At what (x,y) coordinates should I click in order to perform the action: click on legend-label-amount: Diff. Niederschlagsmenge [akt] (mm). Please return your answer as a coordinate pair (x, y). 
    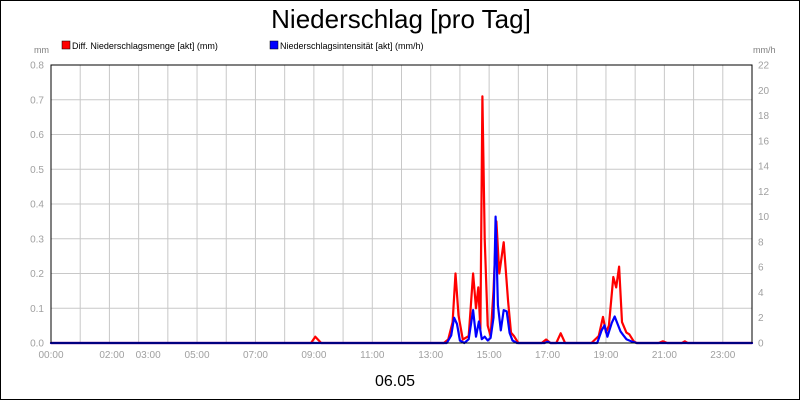
    Looking at the image, I should click on (145, 46).